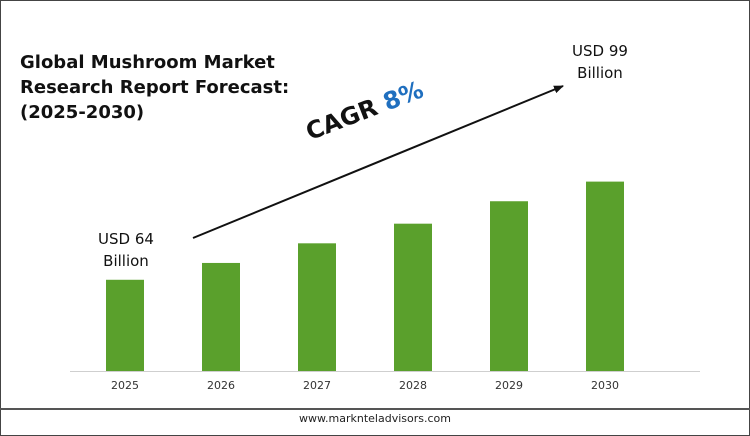 The height and width of the screenshot is (436, 750). What do you see at coordinates (375, 409) in the screenshot?
I see `footer-divider` at bounding box center [375, 409].